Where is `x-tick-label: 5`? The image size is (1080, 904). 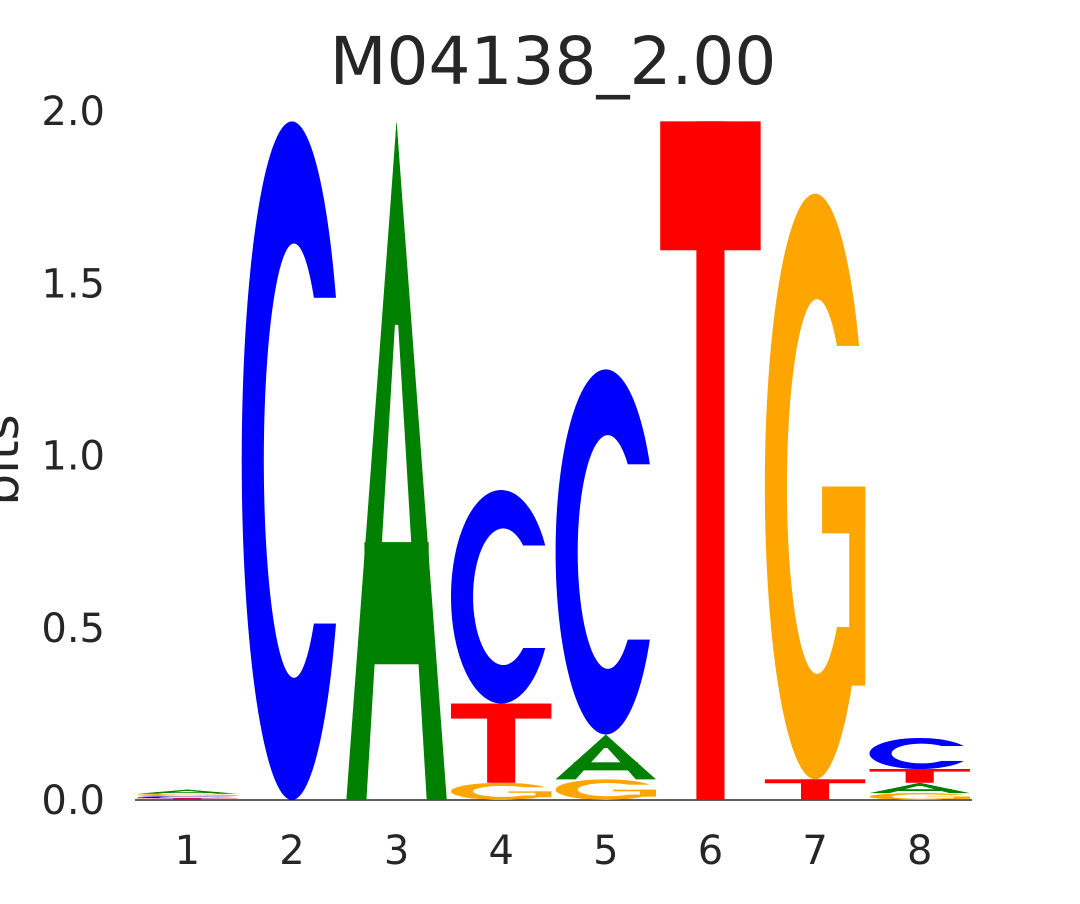
x-tick-label: 5 is located at coordinates (605, 851).